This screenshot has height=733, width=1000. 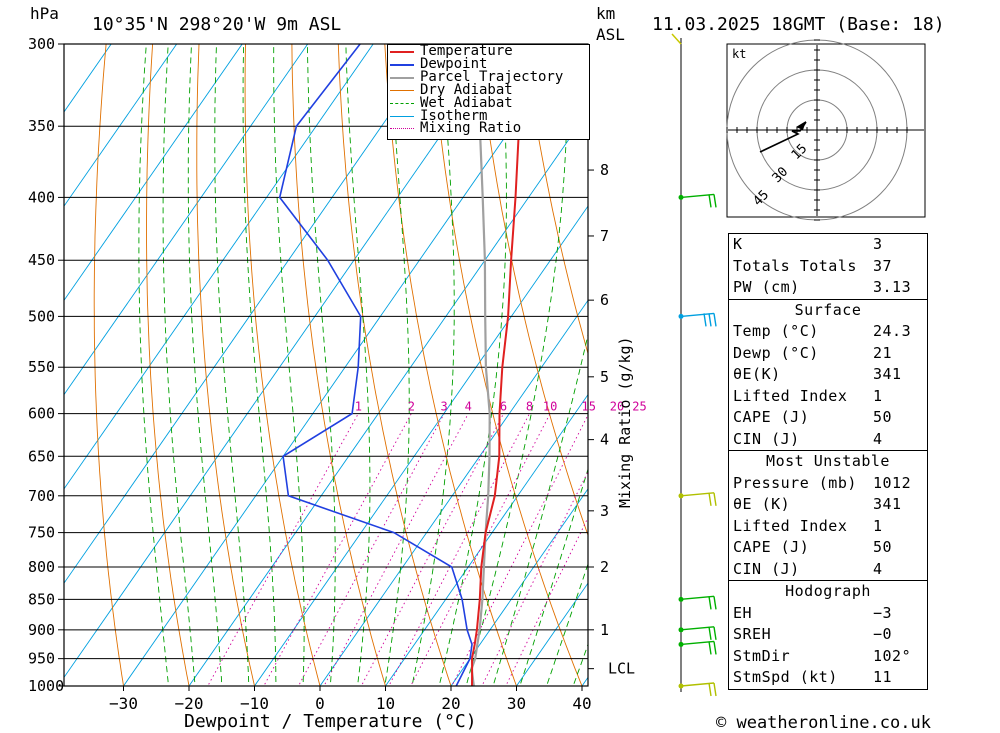 I want to click on legend-item: Dry Adiabat, so click(x=488, y=90).